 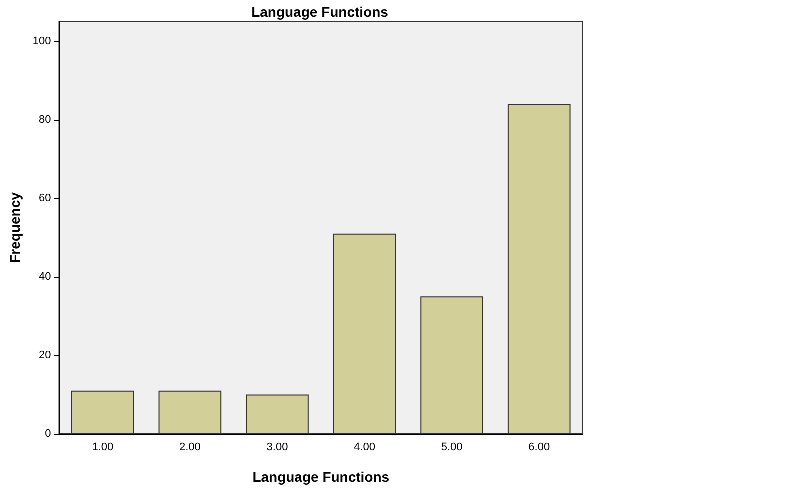 I want to click on x-tick-label: 5.00, so click(x=452, y=448).